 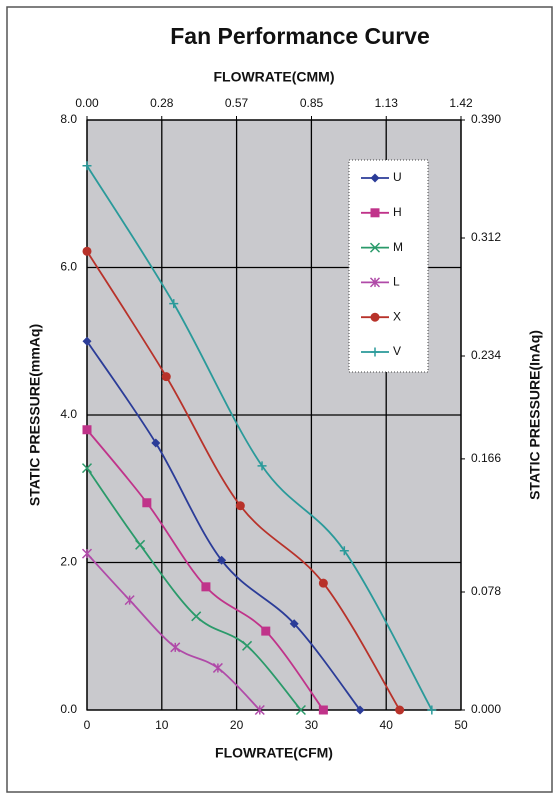 What do you see at coordinates (397, 316) in the screenshot?
I see `legend-label: X` at bounding box center [397, 316].